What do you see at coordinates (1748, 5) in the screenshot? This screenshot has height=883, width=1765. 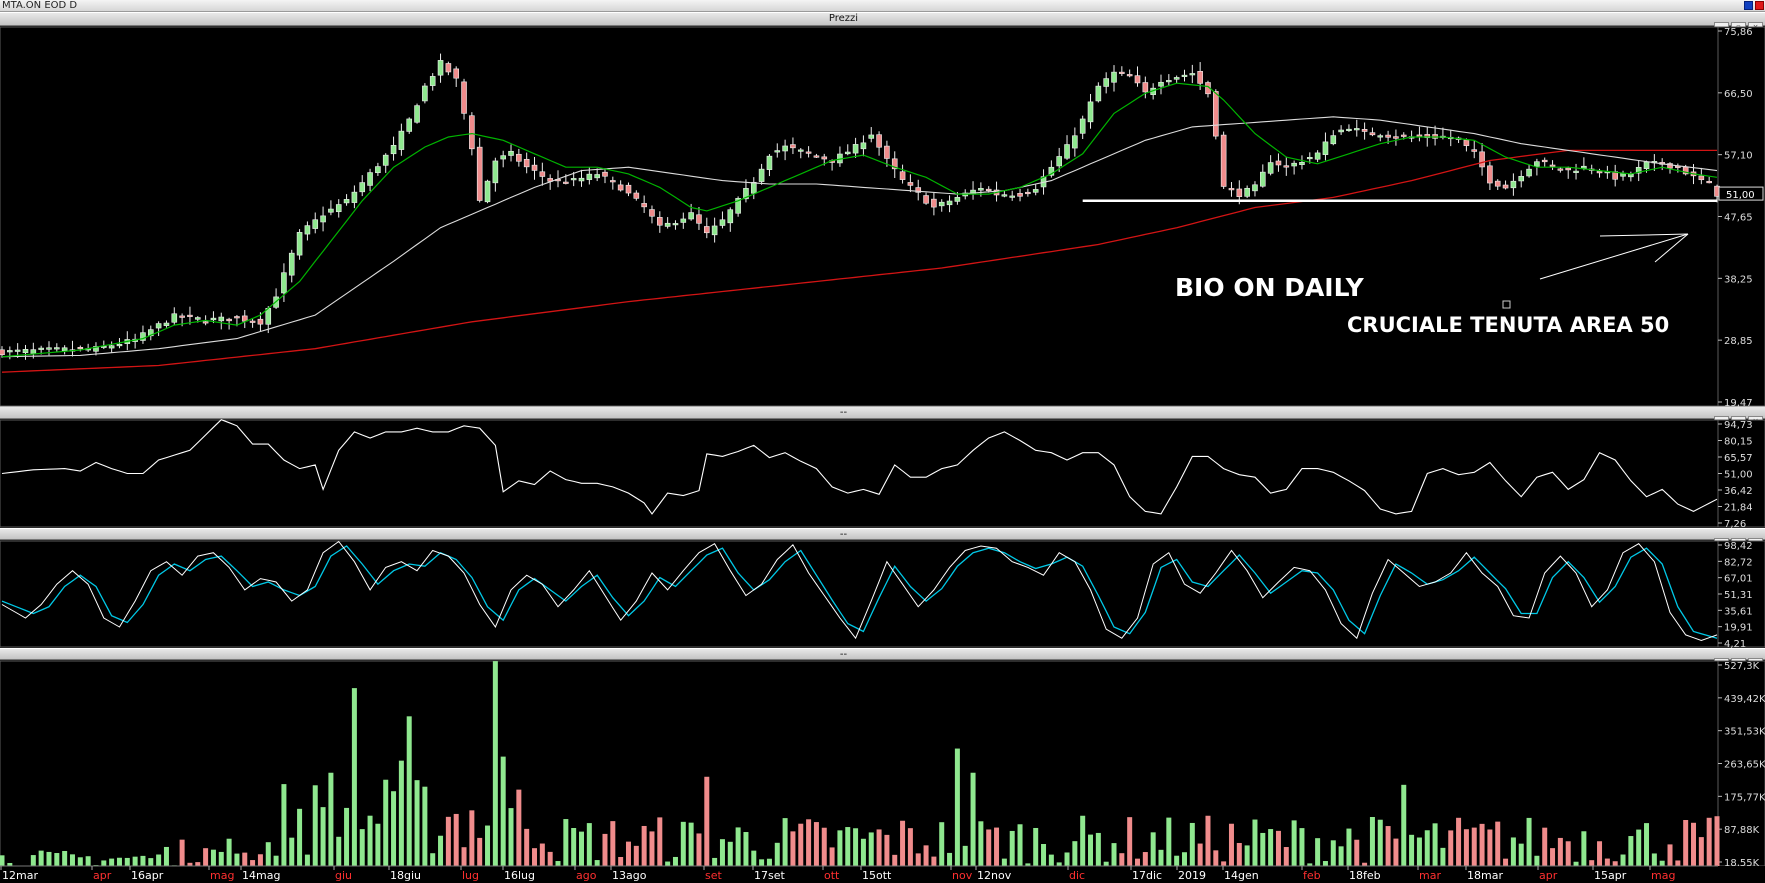 I see `restore-icon` at bounding box center [1748, 5].